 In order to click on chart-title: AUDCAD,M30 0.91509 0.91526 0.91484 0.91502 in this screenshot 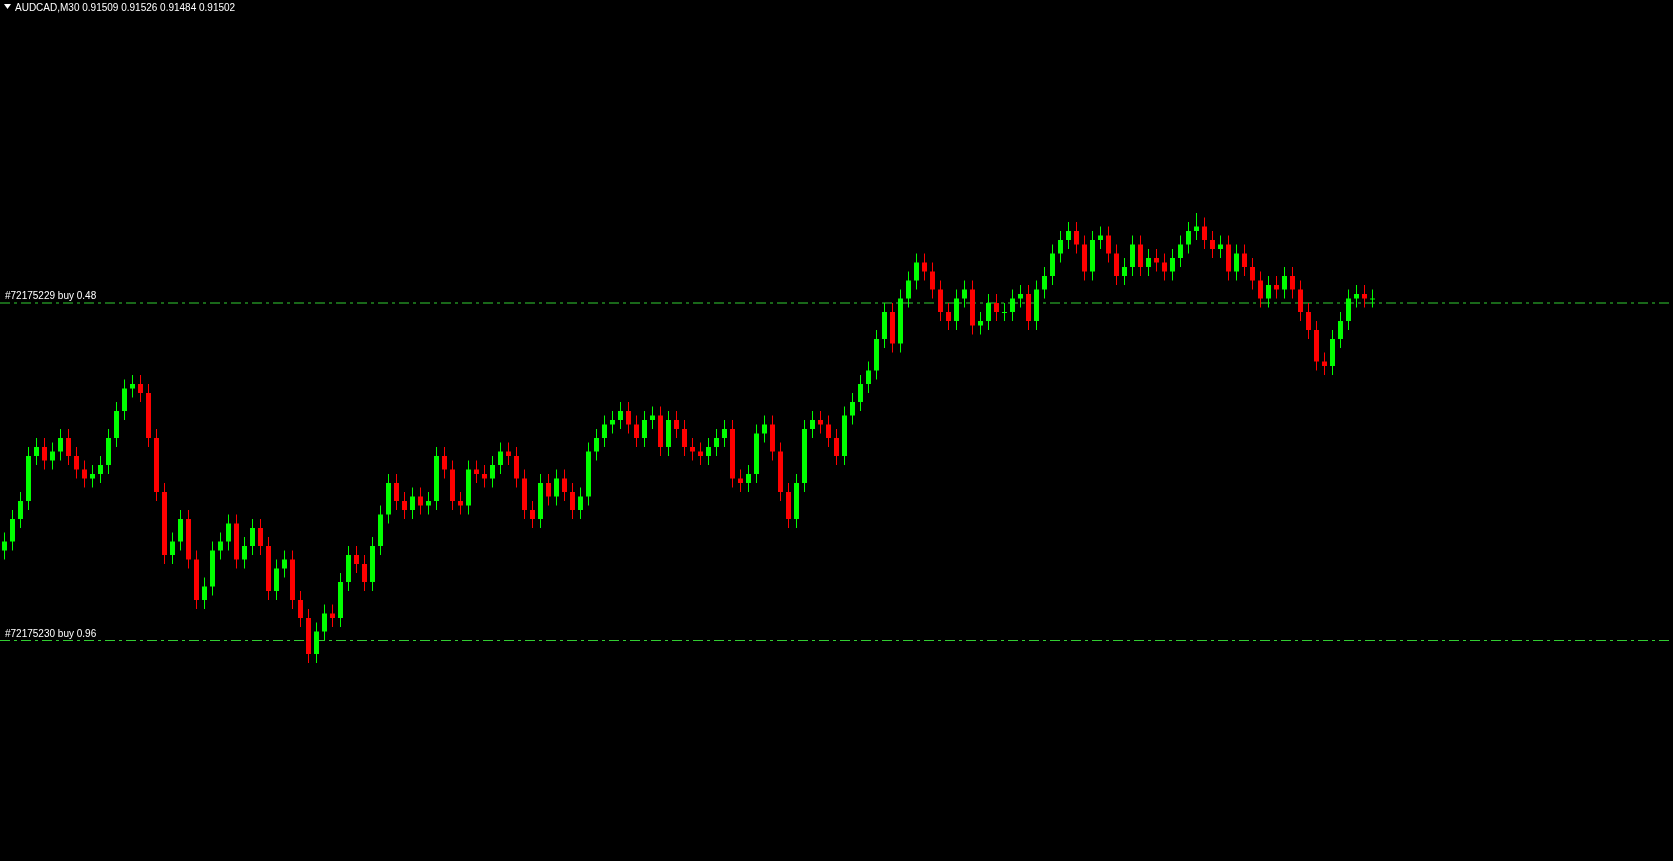, I will do `click(125, 7)`.